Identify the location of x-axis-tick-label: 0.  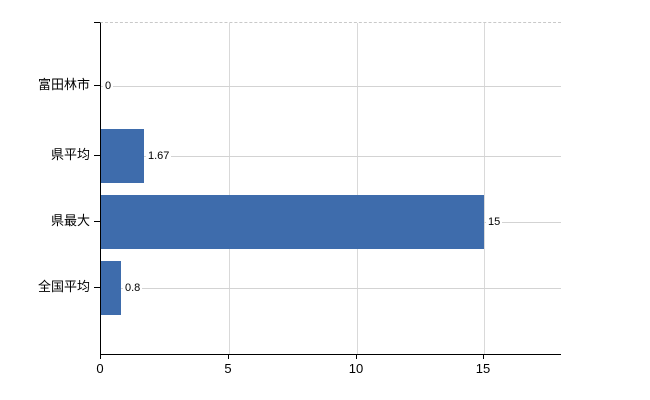
(100, 368).